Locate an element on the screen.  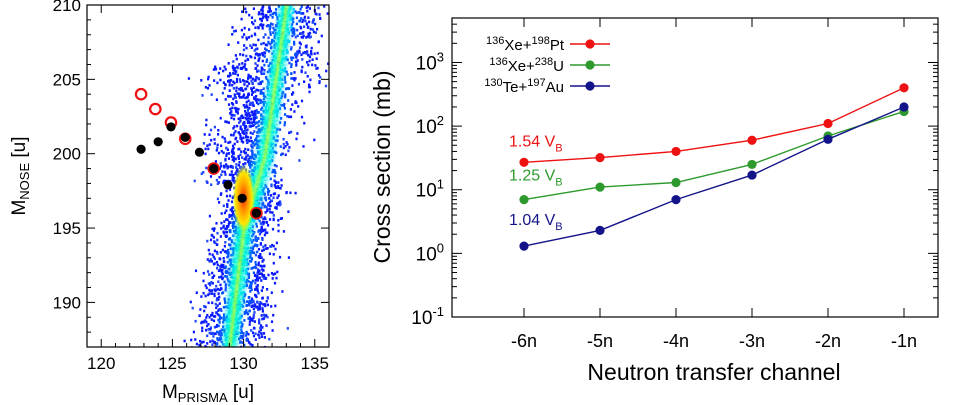
left-x-tick-label: 135 is located at coordinates (315, 363).